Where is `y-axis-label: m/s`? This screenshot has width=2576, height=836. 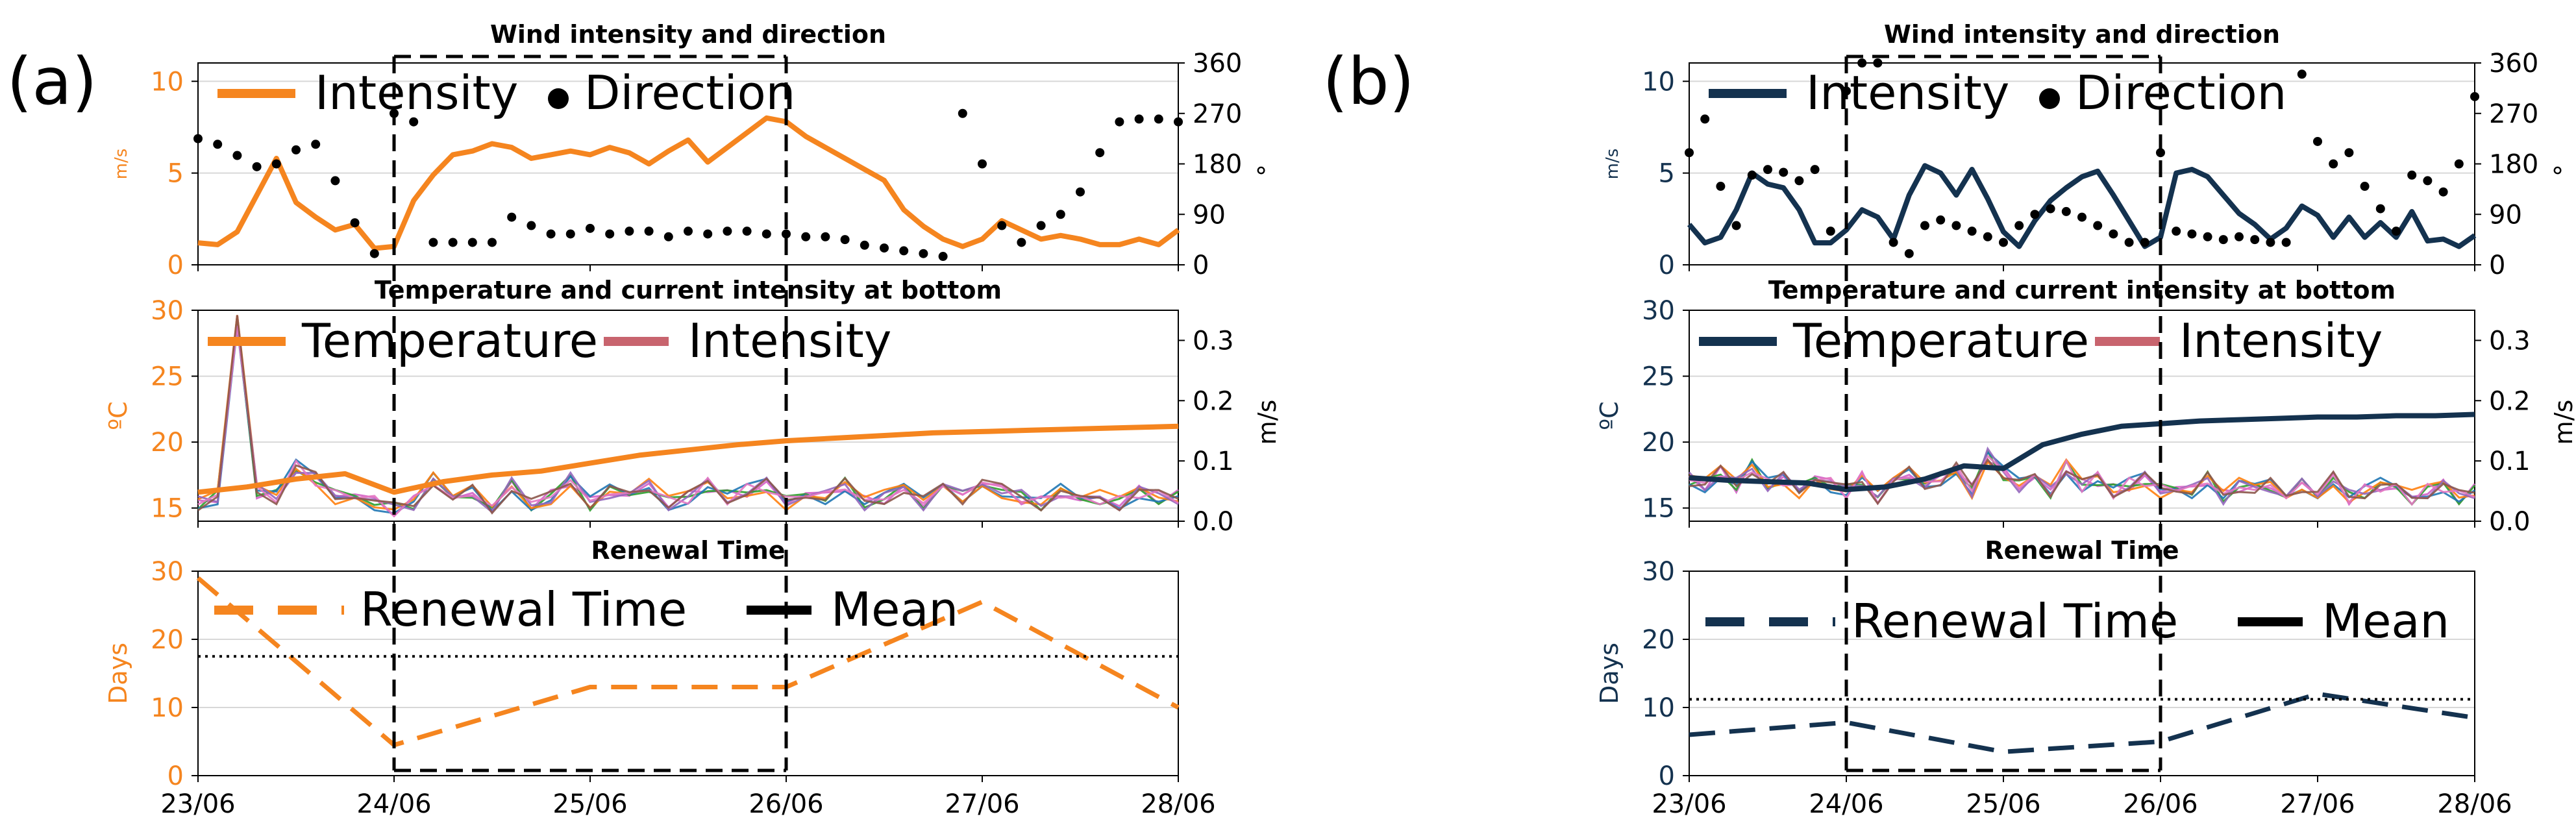
y-axis-label: m/s is located at coordinates (121, 164).